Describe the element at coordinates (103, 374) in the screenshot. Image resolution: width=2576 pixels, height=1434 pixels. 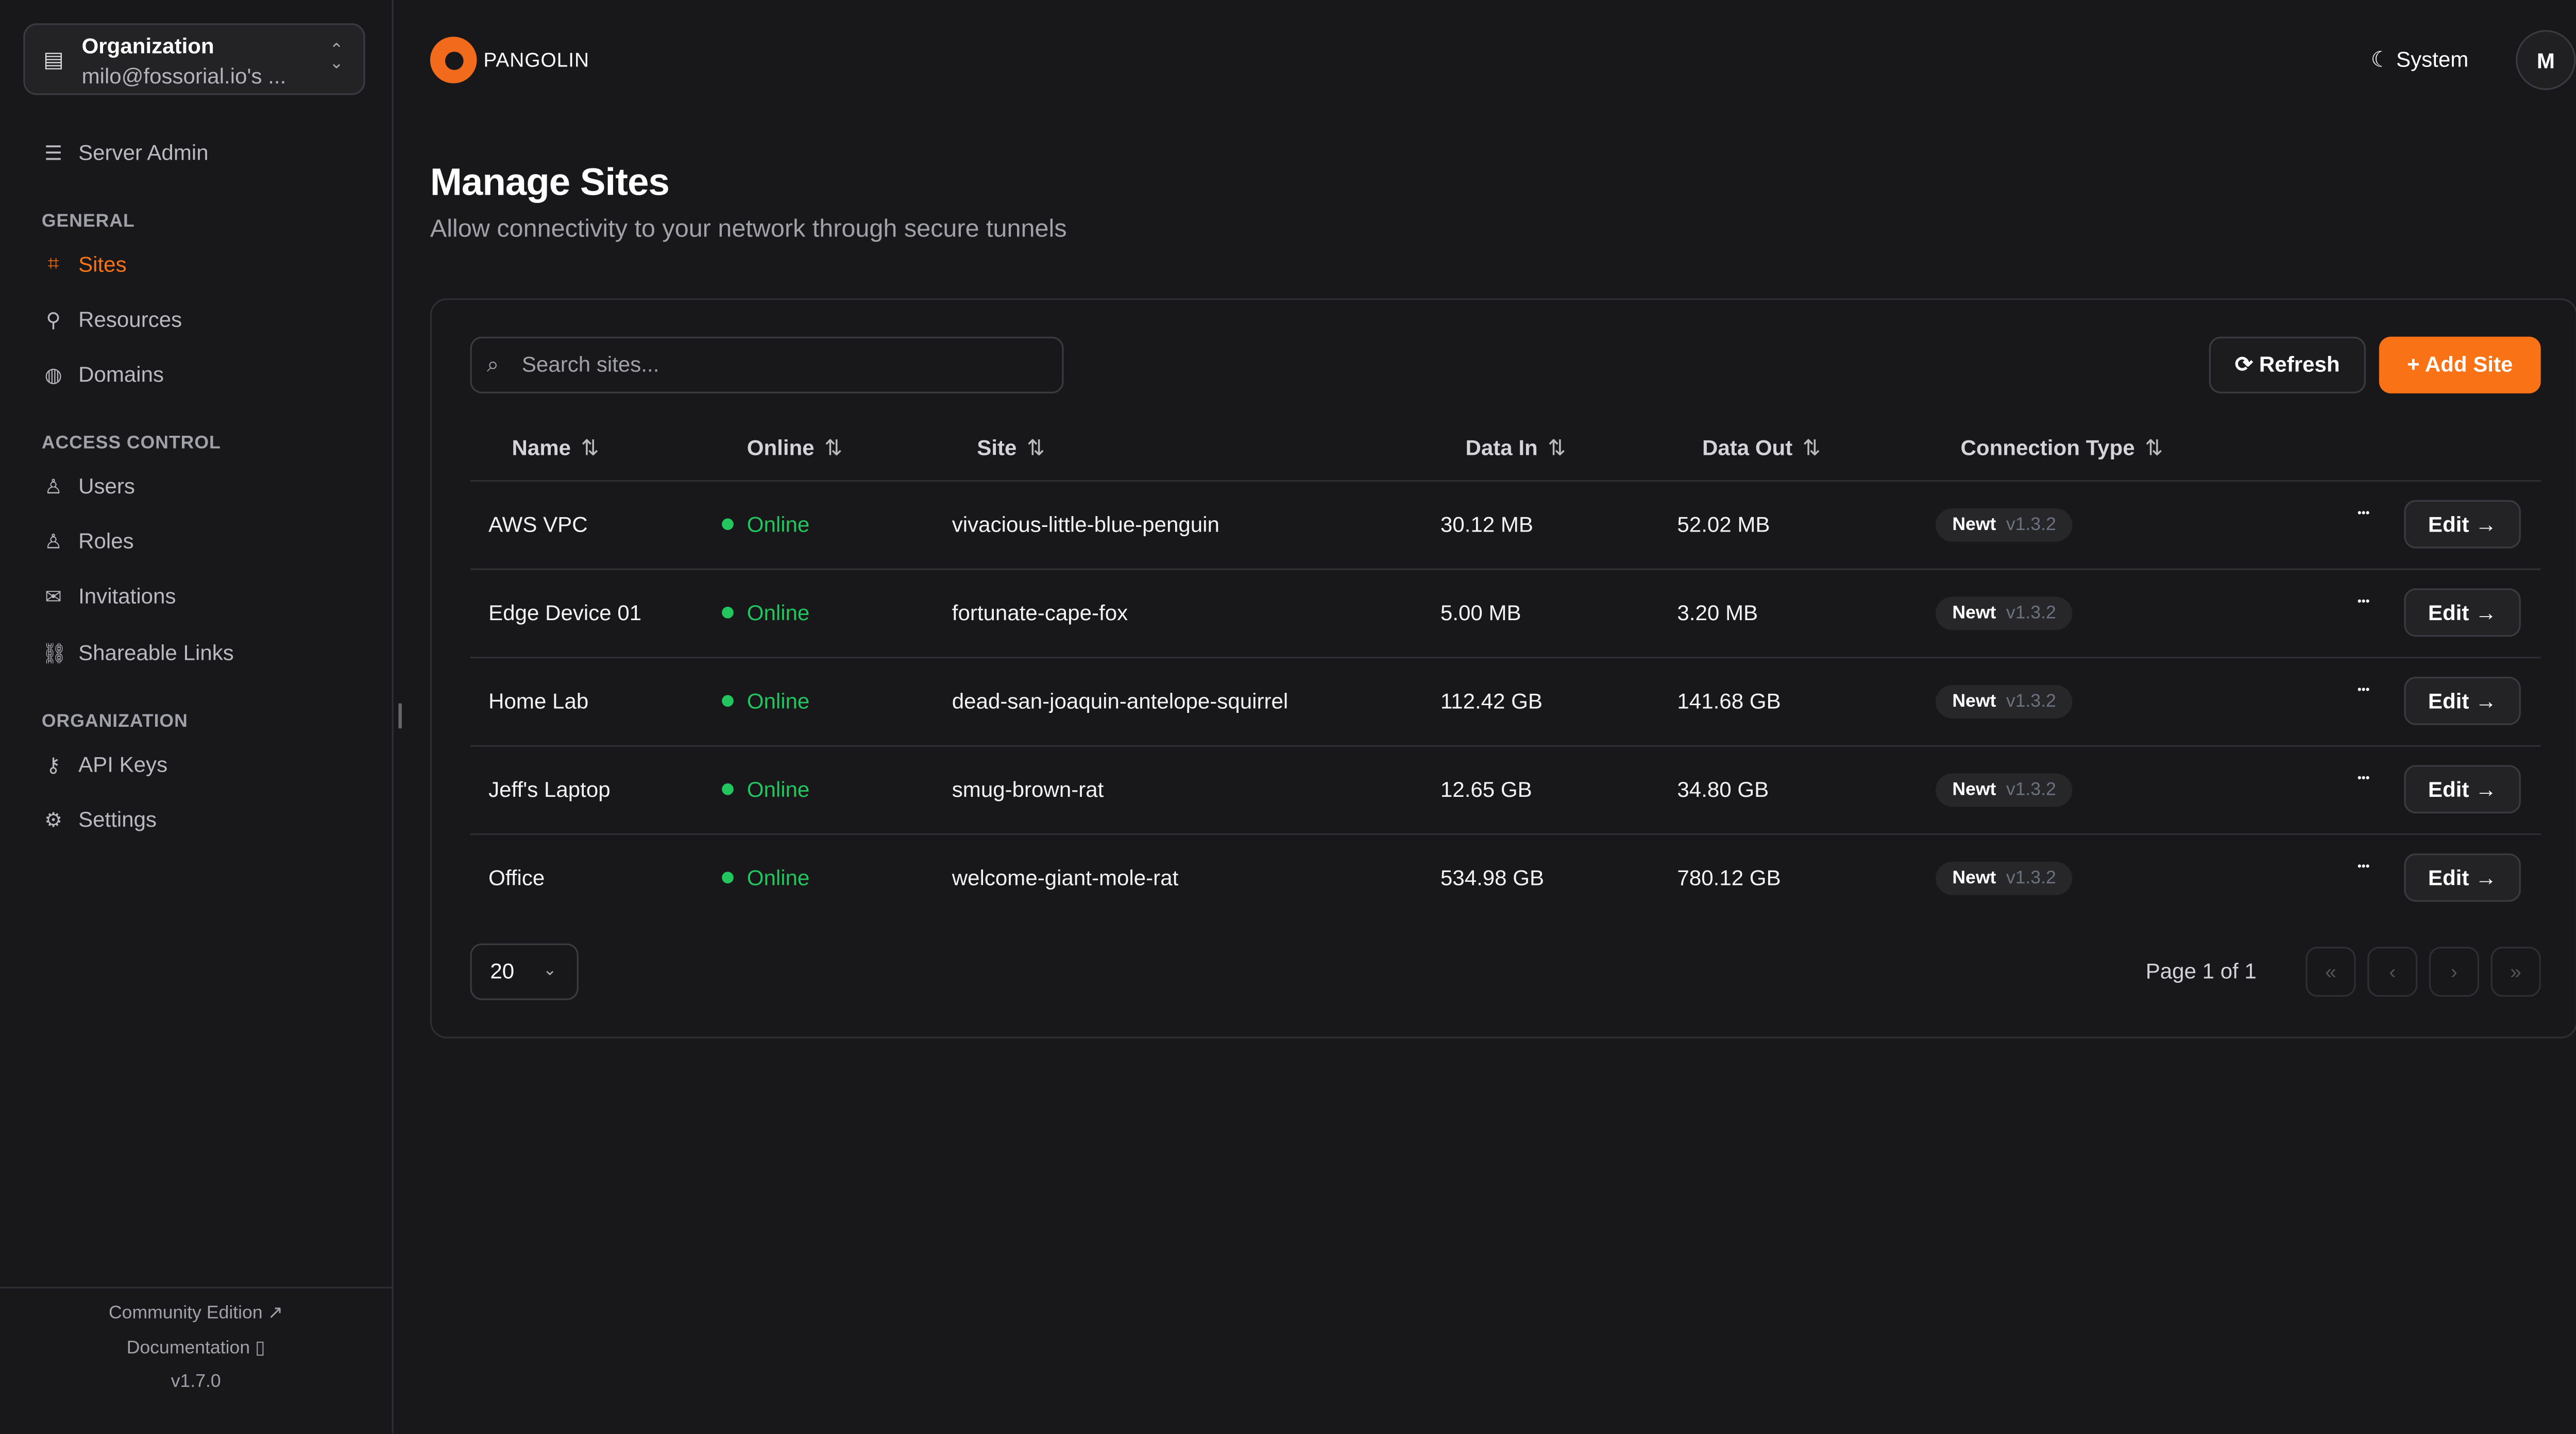
I see `sidebar-item-domains: ◍ Domains` at that location.